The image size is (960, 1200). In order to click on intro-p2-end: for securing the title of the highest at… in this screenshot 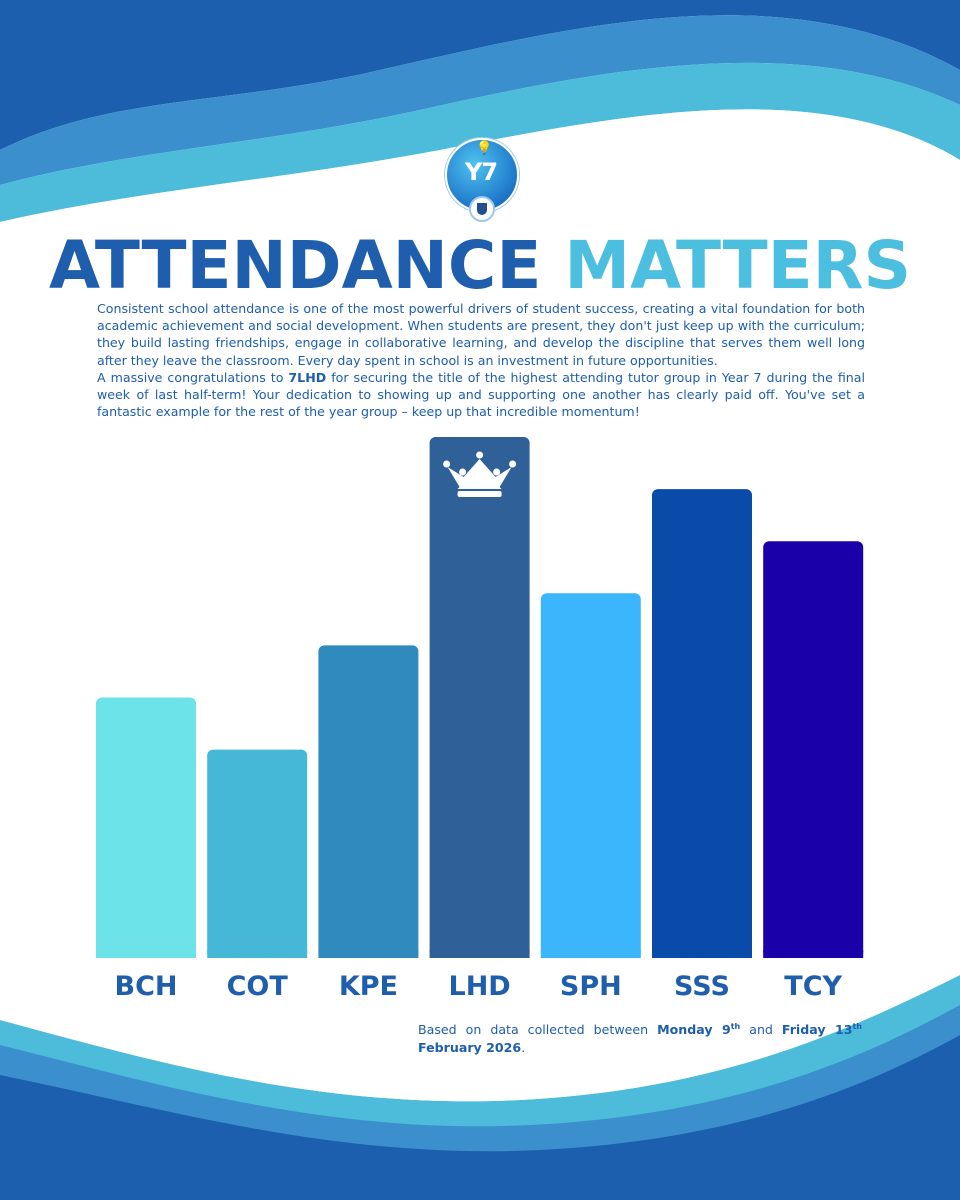, I will do `click(481, 394)`.